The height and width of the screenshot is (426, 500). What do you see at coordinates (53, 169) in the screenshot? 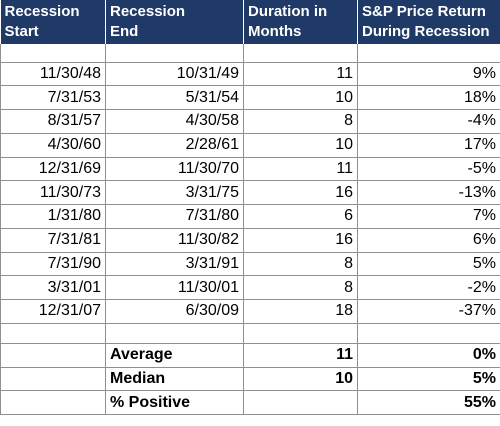
I see `start-cell: 12/31/69` at bounding box center [53, 169].